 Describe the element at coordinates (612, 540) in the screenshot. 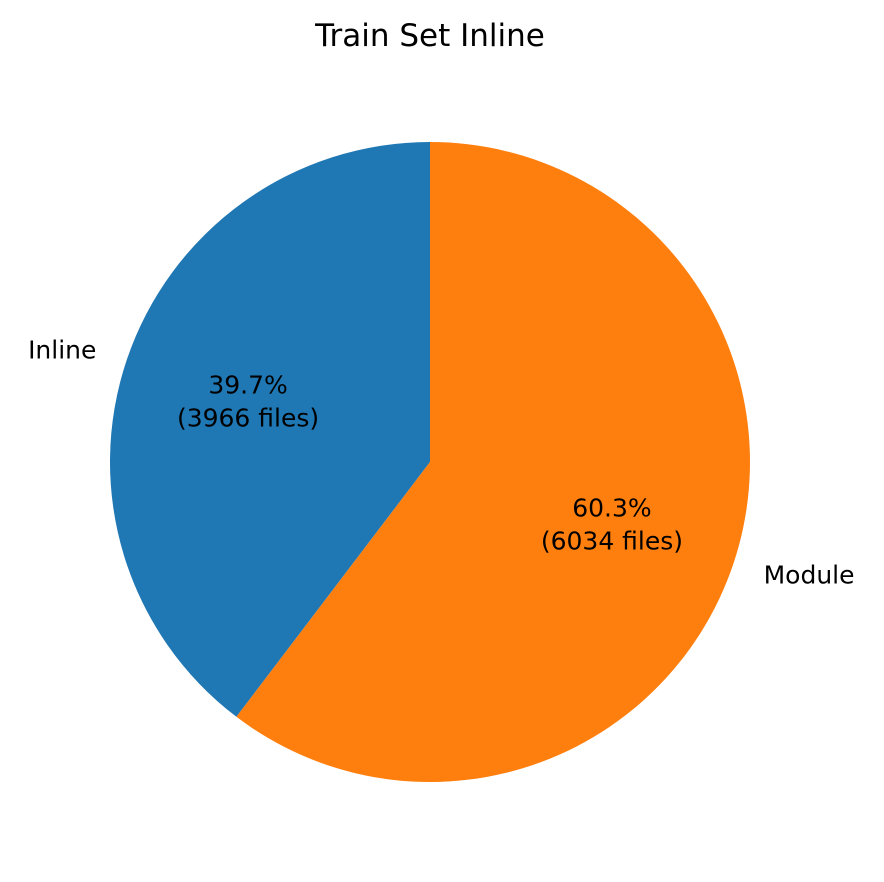

I see `slice-count-module: (6034 files)` at that location.